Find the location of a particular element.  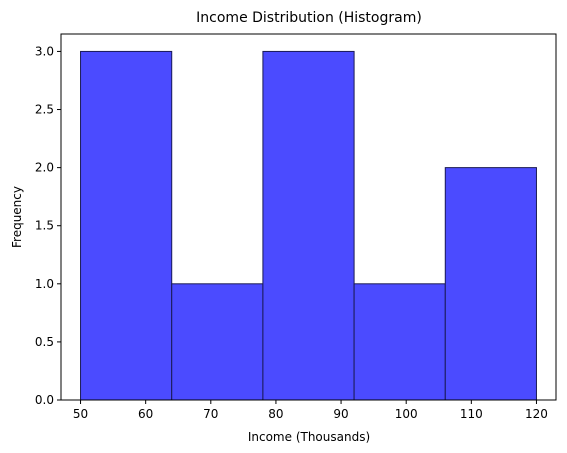

chart-title: Income Distribution (Histogram) is located at coordinates (309, 18).